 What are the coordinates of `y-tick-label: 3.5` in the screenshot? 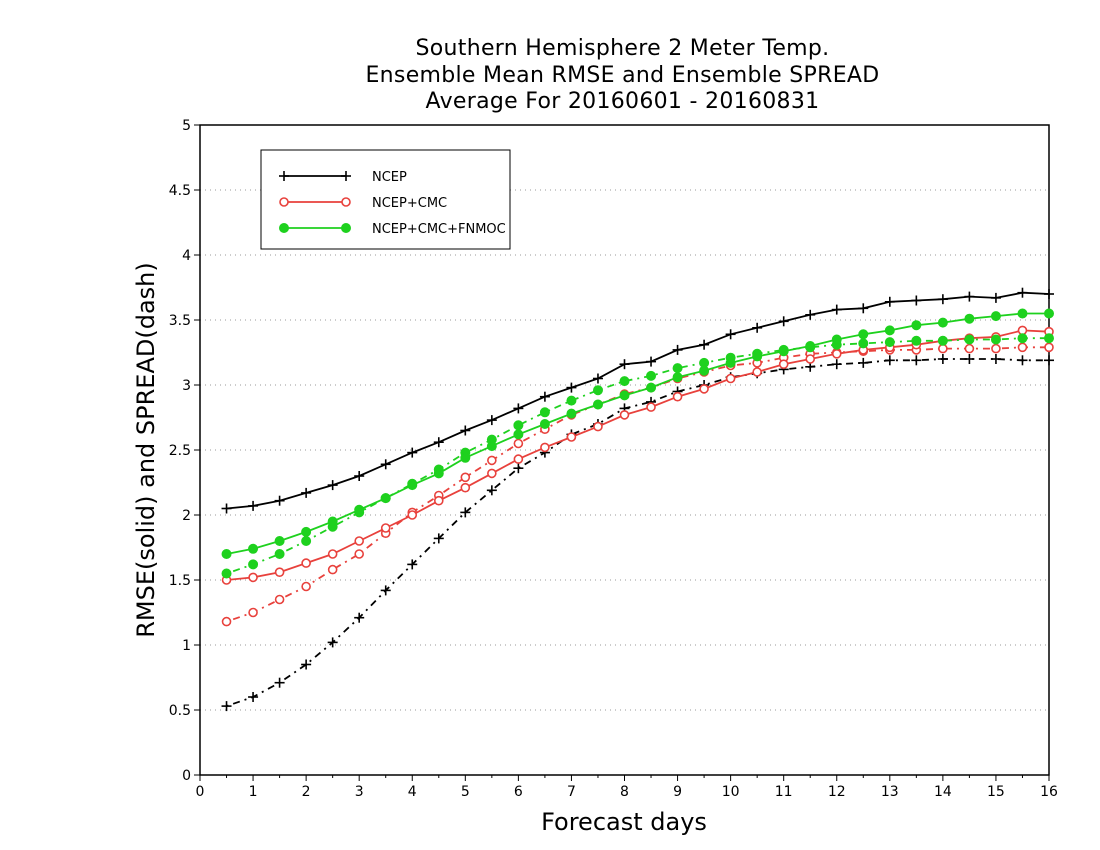 It's located at (180, 321).